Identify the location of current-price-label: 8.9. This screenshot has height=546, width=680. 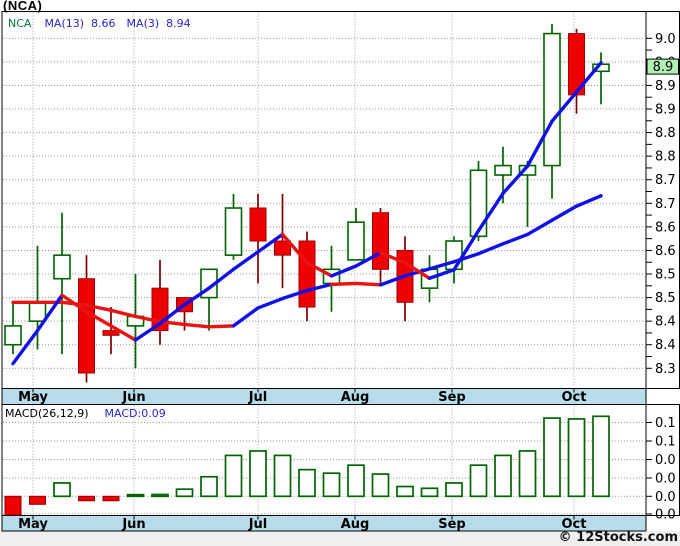
(663, 67).